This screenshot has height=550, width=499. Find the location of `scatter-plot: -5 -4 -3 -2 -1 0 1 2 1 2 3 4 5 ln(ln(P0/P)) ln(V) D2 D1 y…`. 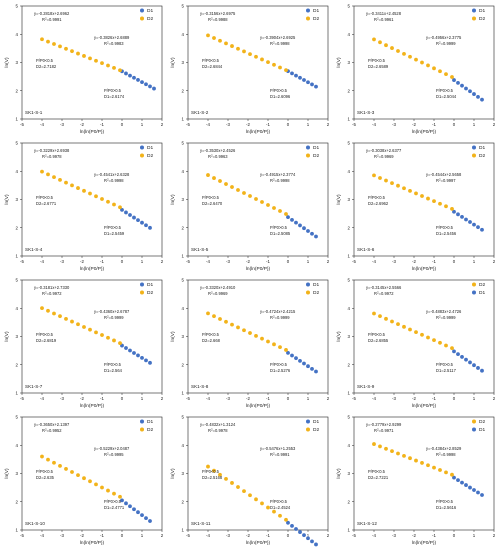

scatter-plot: -5 -4 -3 -2 -1 0 1 2 1 2 3 4 5 ln(ln(P0/P)) ln(V) D2 D1 y… is located at coordinates (416, 481).